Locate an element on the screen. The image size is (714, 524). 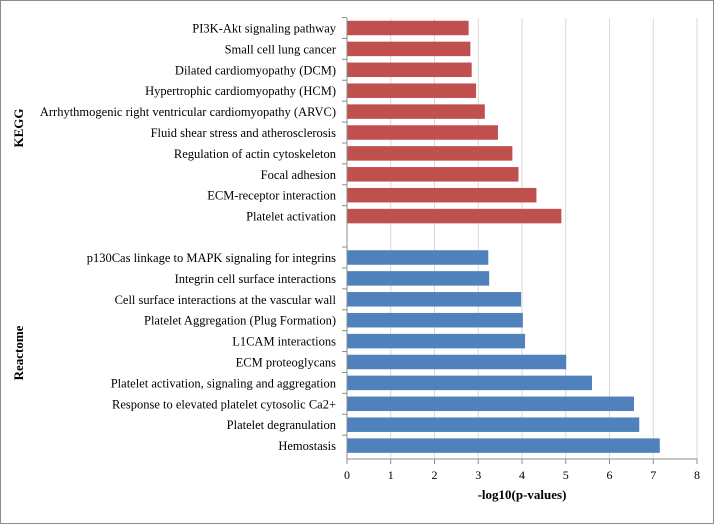
x-tick-label-1: 1 is located at coordinates (391, 475).